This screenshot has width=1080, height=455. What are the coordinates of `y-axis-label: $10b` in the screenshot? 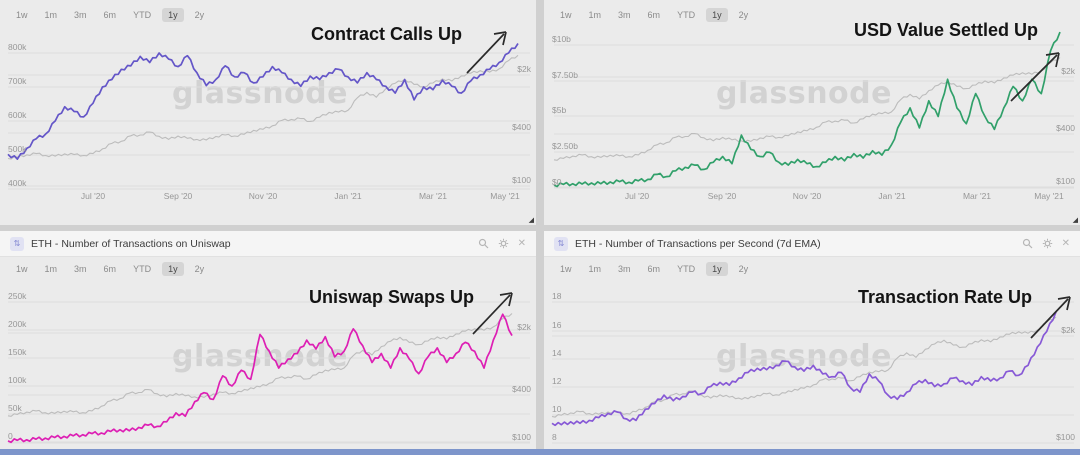 It's located at (561, 39).